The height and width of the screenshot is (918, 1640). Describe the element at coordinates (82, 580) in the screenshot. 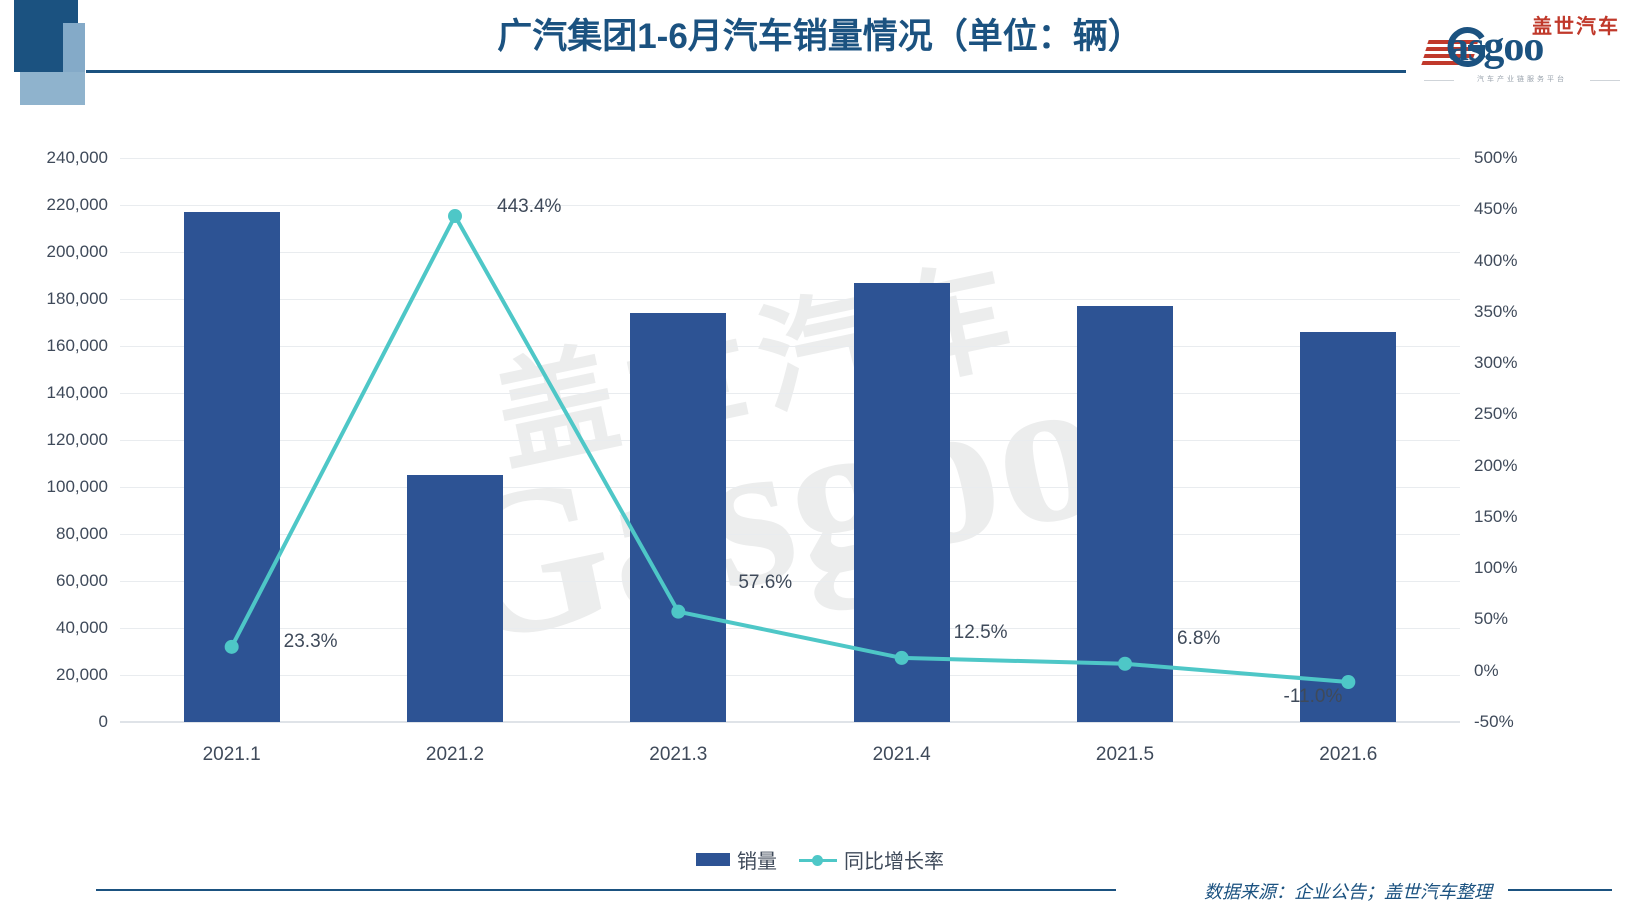

I see `y-axis-left-tick: 60,000` at that location.